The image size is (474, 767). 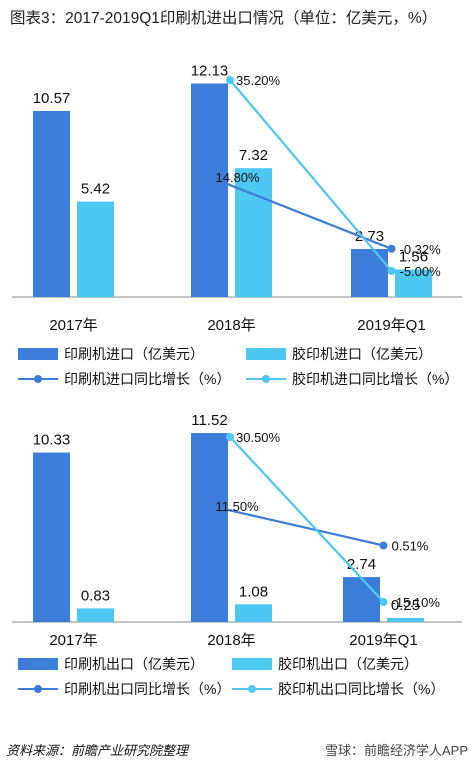 What do you see at coordinates (405, 605) in the screenshot?
I see `bar-value-label: 0.25` at bounding box center [405, 605].